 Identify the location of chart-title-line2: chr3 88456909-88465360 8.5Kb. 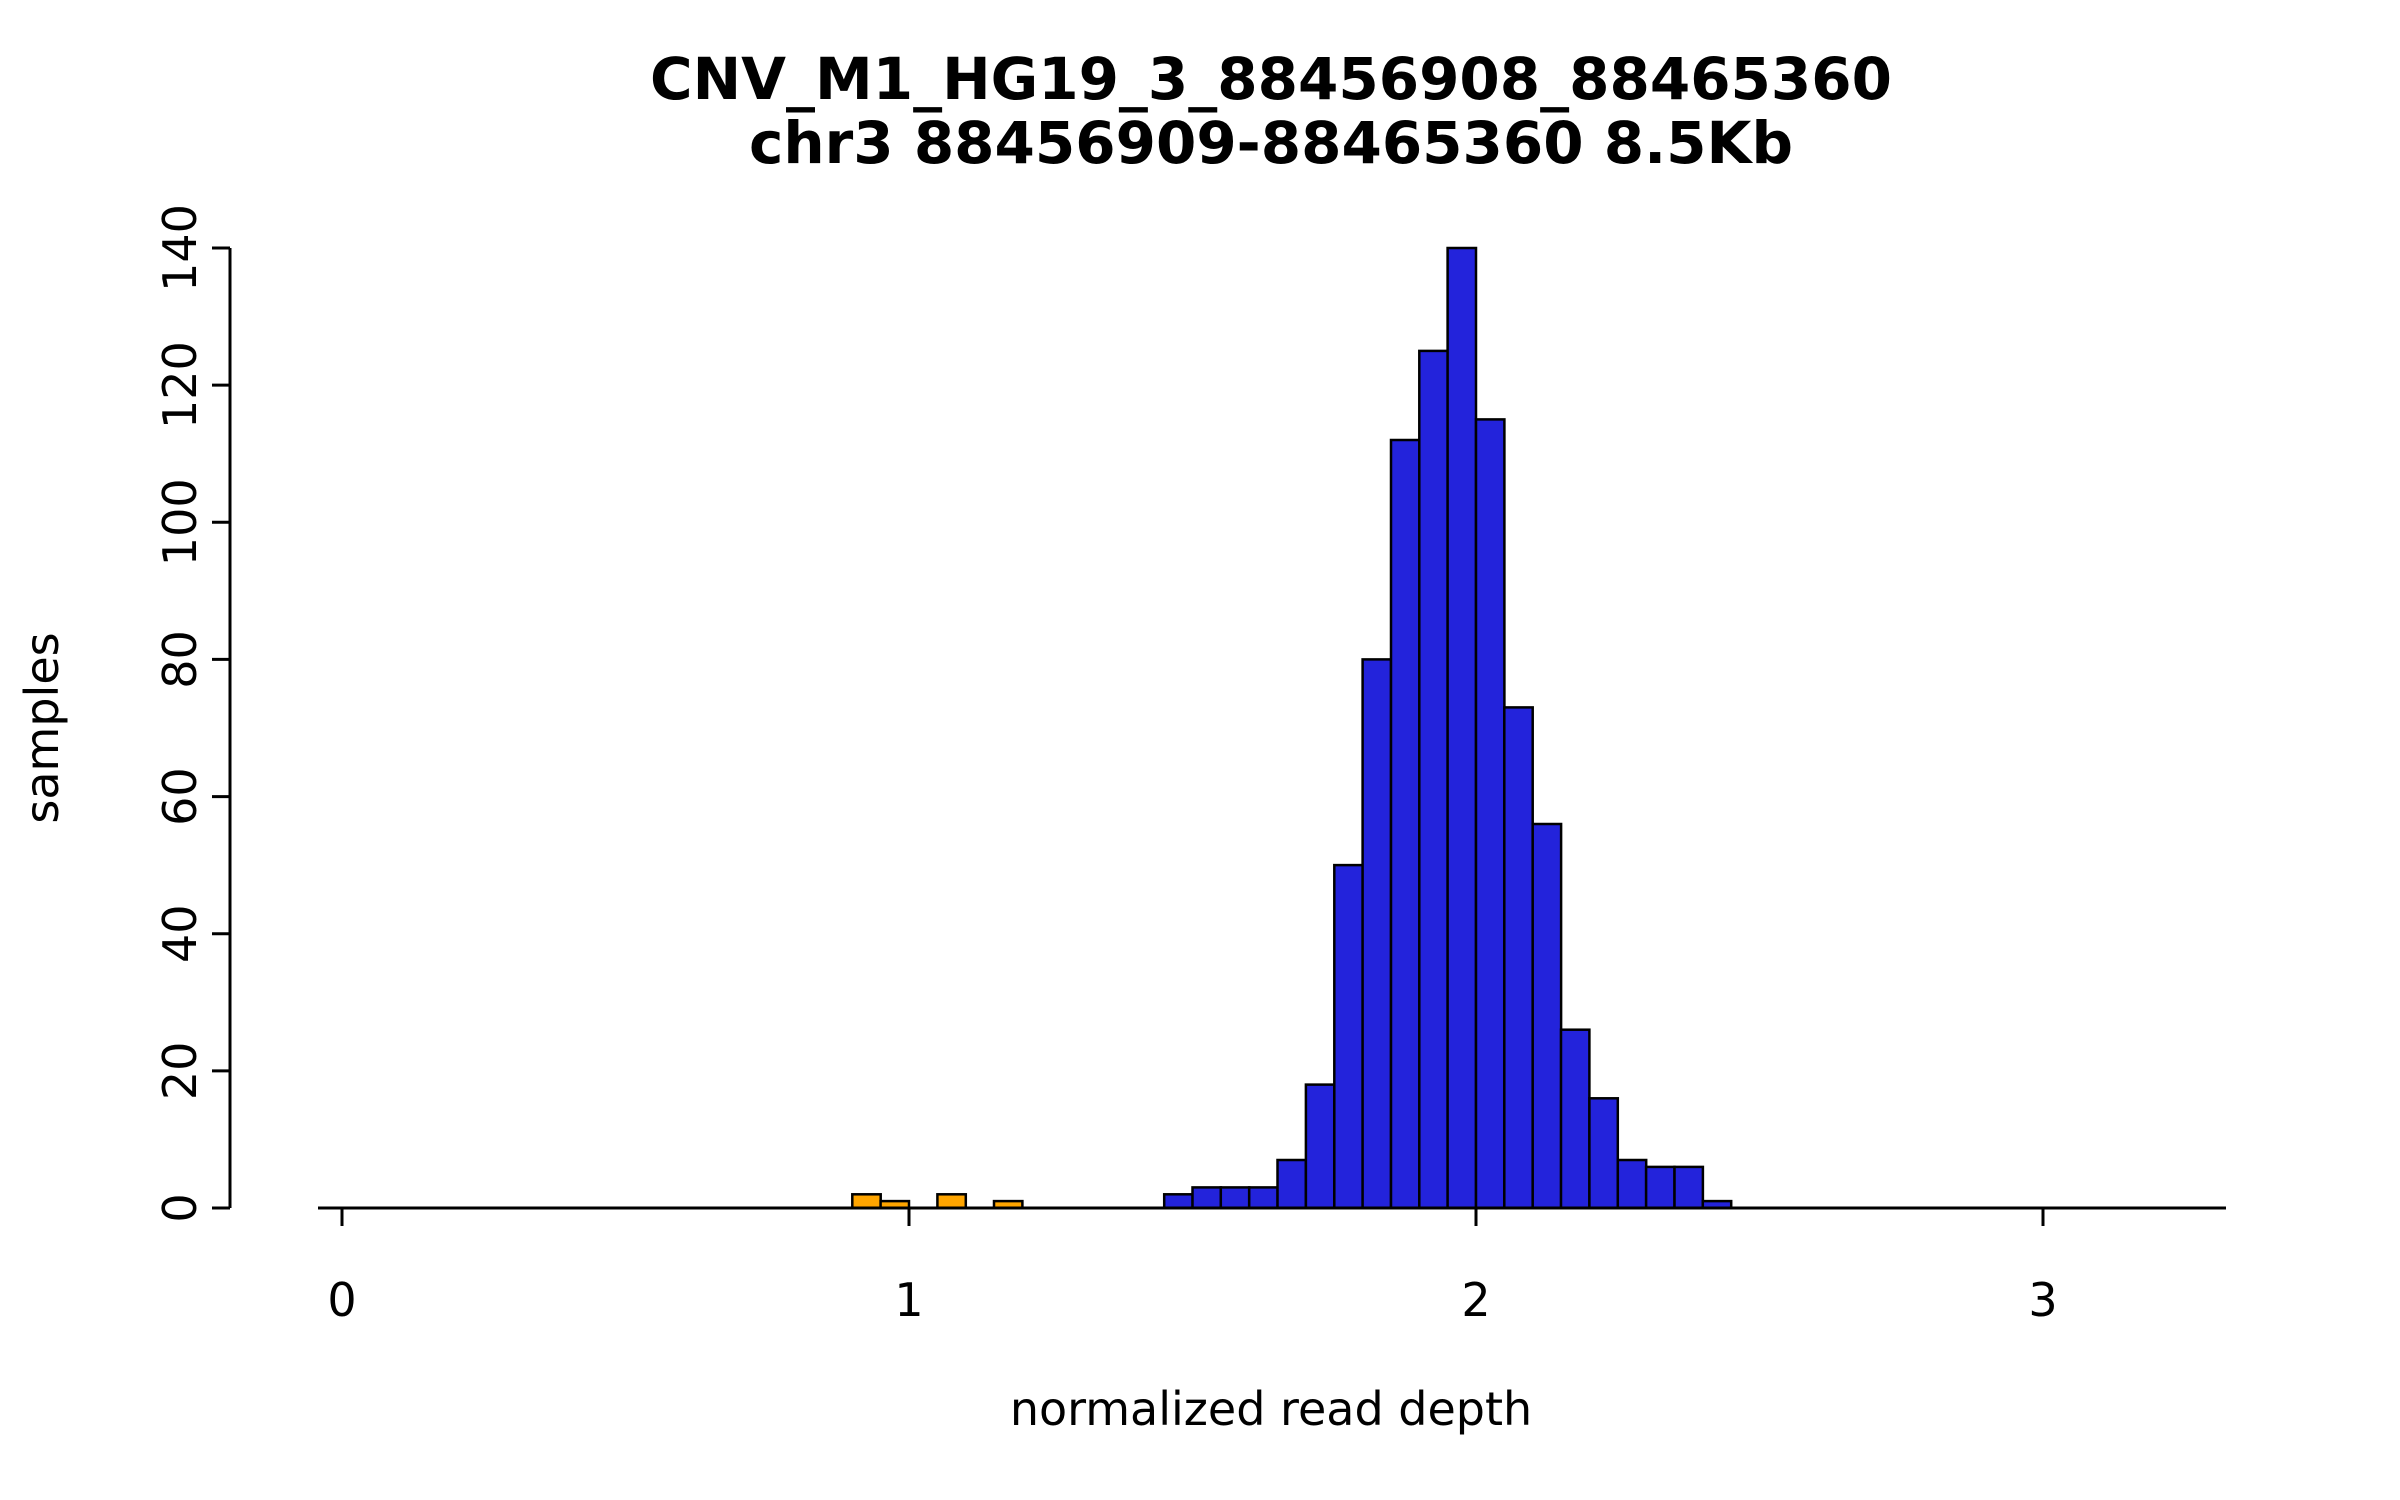
(1271, 143).